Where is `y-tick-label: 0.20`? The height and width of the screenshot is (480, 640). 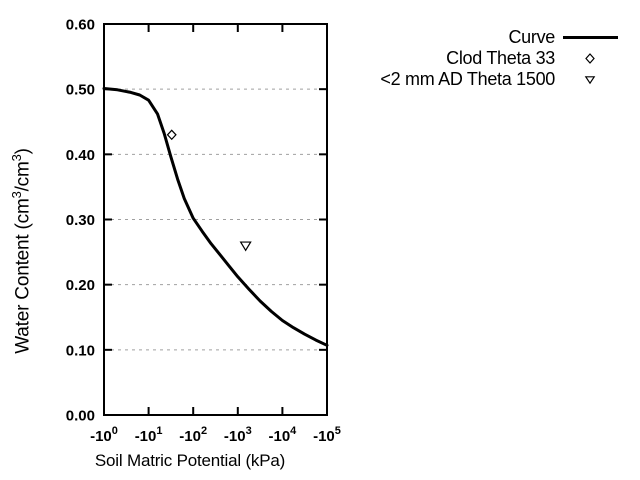 y-tick-label: 0.20 is located at coordinates (80, 285).